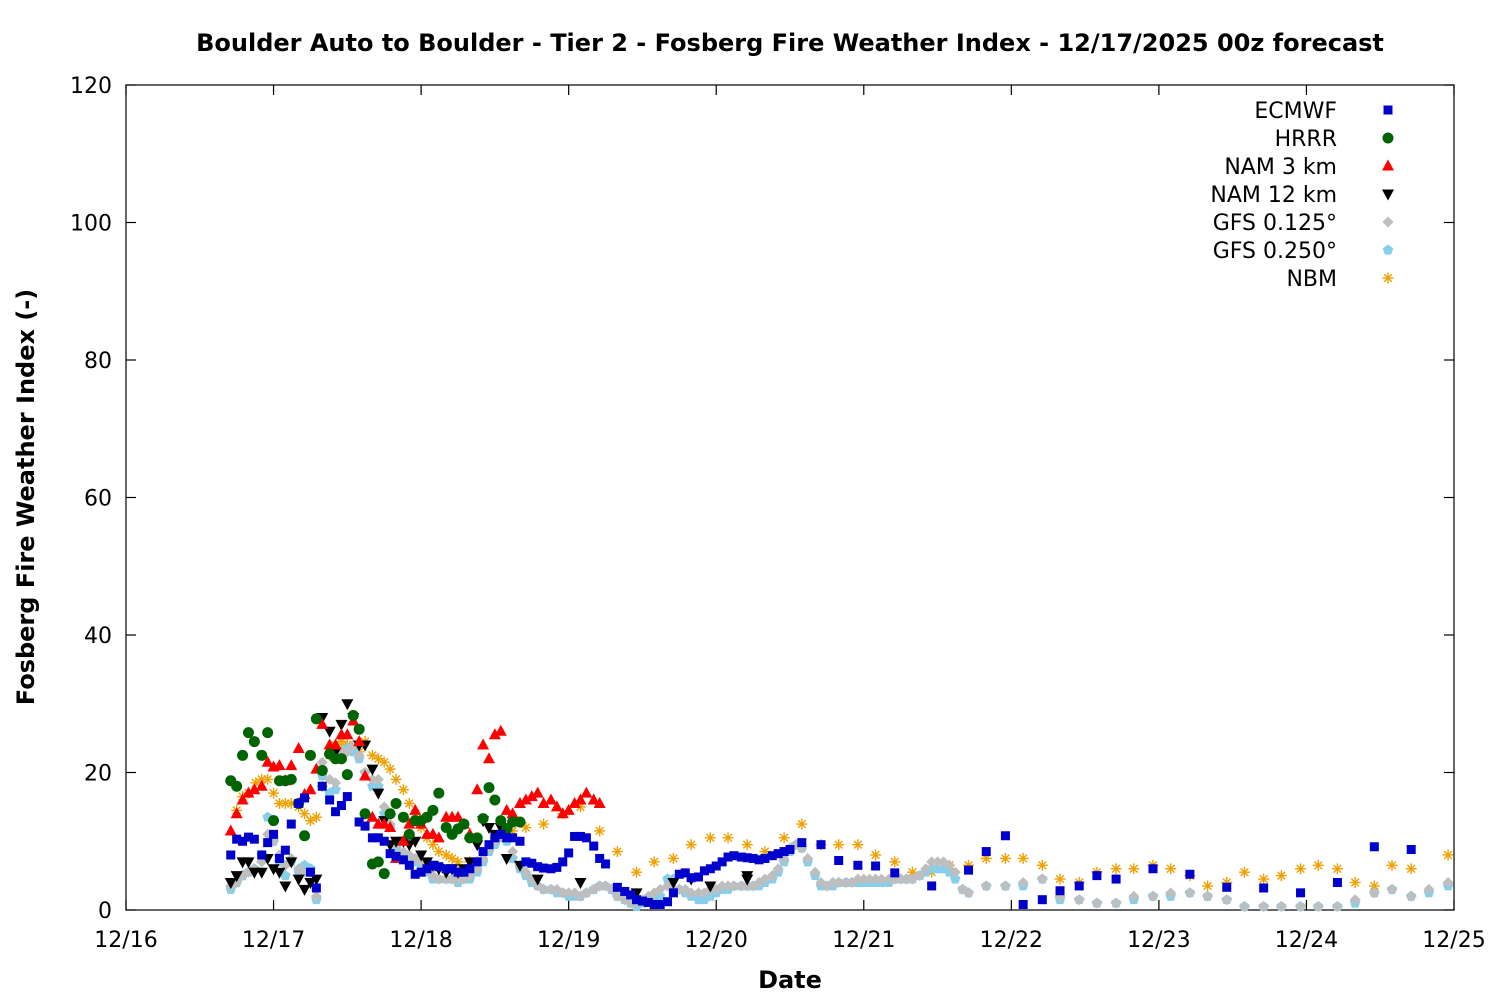 The image size is (1500, 1000). I want to click on x-axis-label: Date, so click(790, 980).